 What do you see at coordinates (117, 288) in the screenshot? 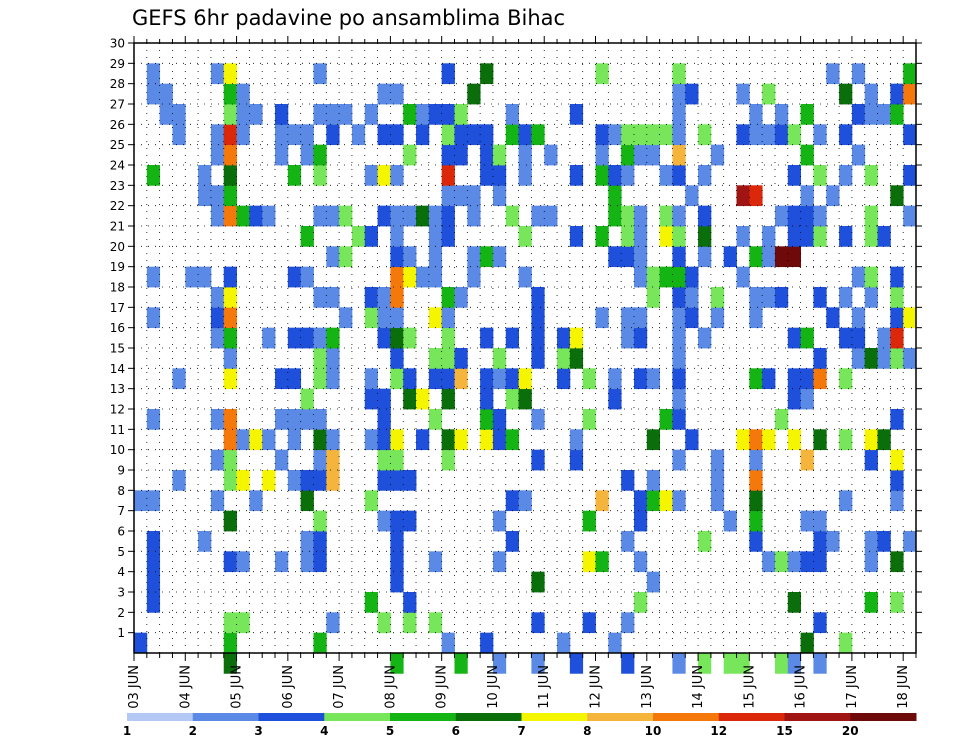
I see `y-tick-label: 18` at bounding box center [117, 288].